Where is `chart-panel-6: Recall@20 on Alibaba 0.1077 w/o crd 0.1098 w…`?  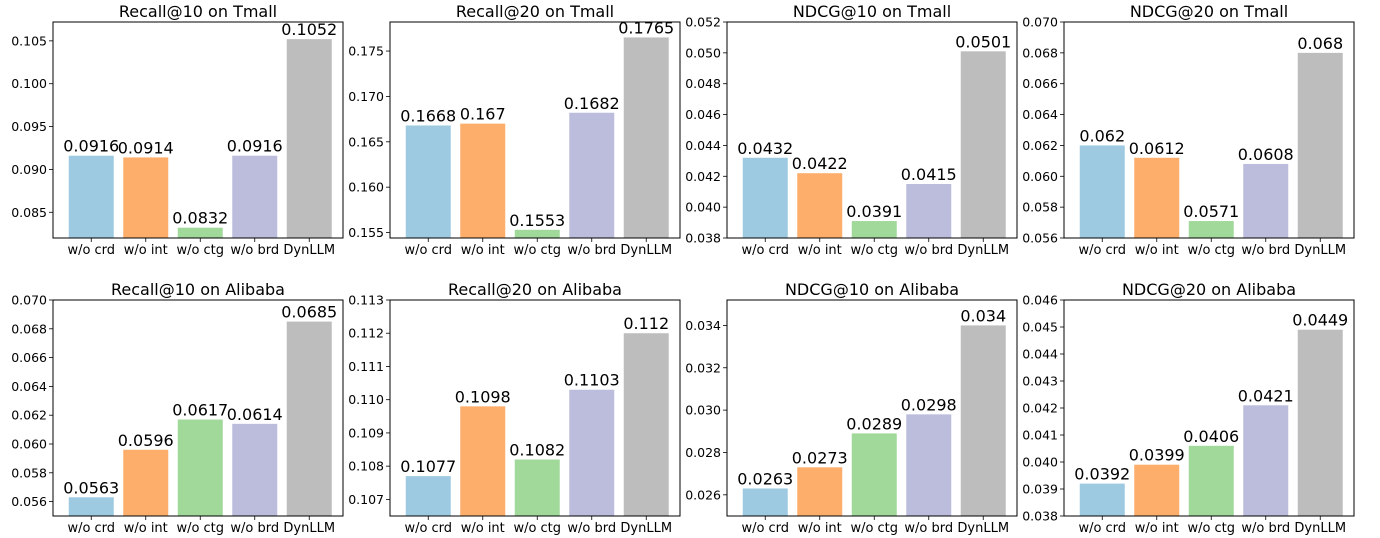
chart-panel-6: Recall@20 on Alibaba 0.1077 w/o crd 0.1098 w… is located at coordinates (514, 408).